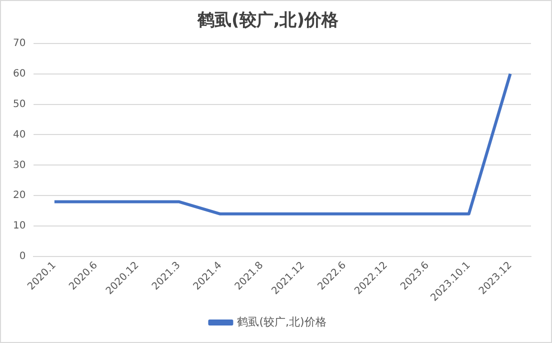 The width and height of the screenshot is (552, 343). I want to click on y-tick-label: 0, so click(22, 256).